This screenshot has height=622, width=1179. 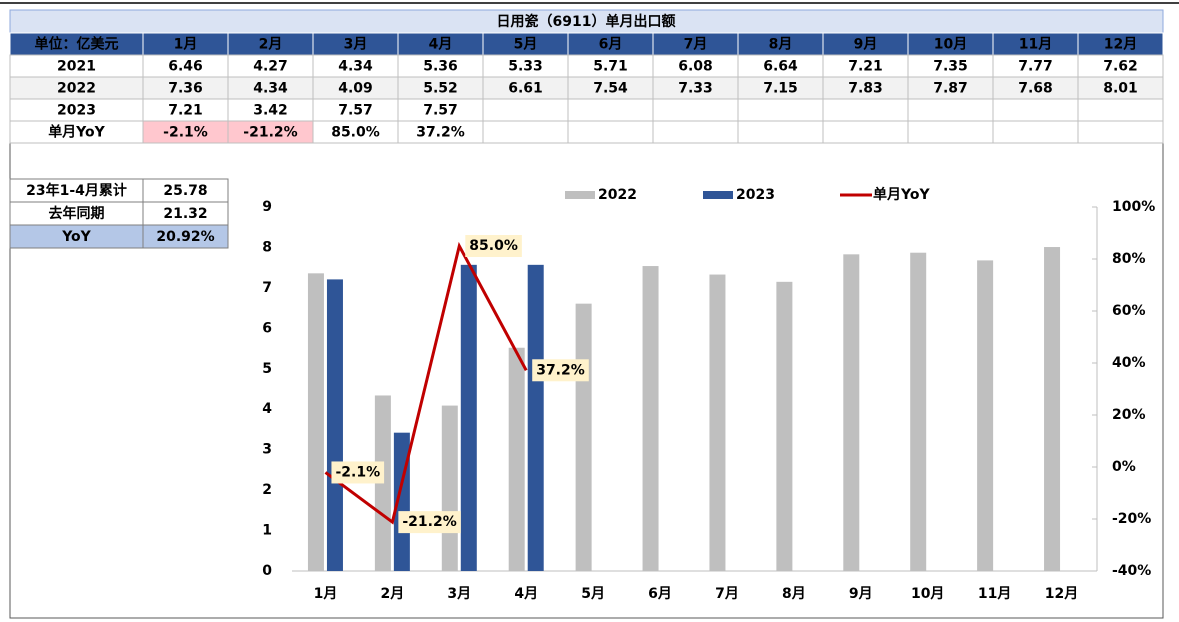 I want to click on x-tick-label: 7月, so click(x=727, y=594).